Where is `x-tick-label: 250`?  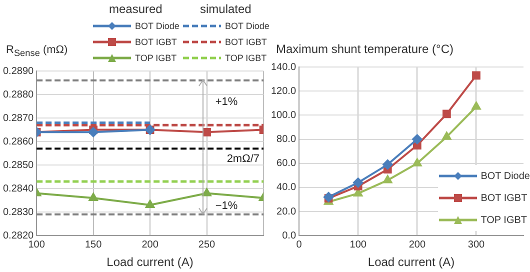
x-tick-label: 250 is located at coordinates (207, 244).